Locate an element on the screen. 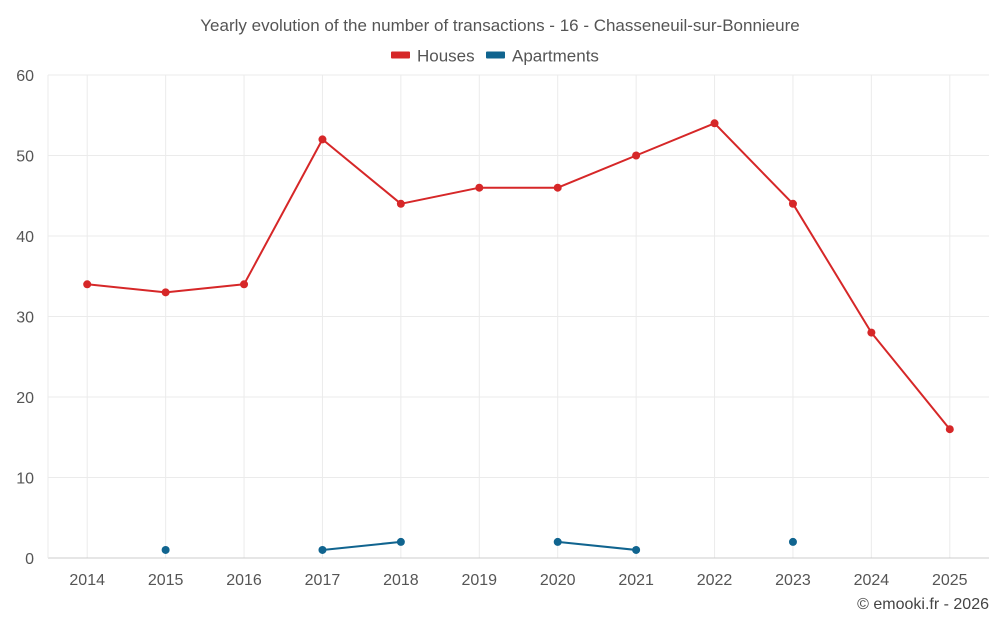 The width and height of the screenshot is (1000, 625). data-point-houses-2018 is located at coordinates (400, 203).